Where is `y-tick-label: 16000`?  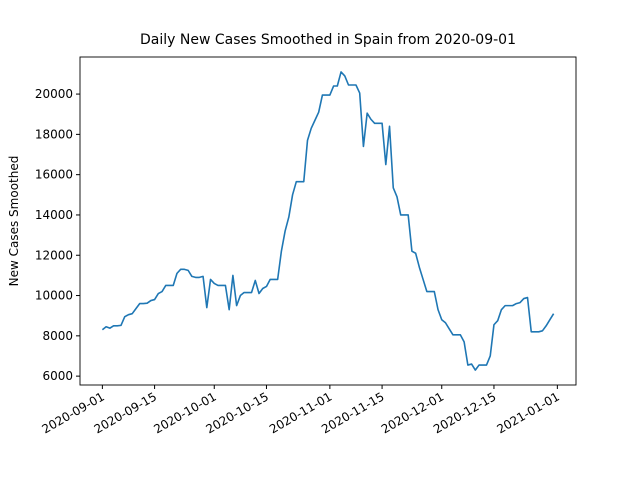
y-tick-label: 16000 is located at coordinates (54, 175).